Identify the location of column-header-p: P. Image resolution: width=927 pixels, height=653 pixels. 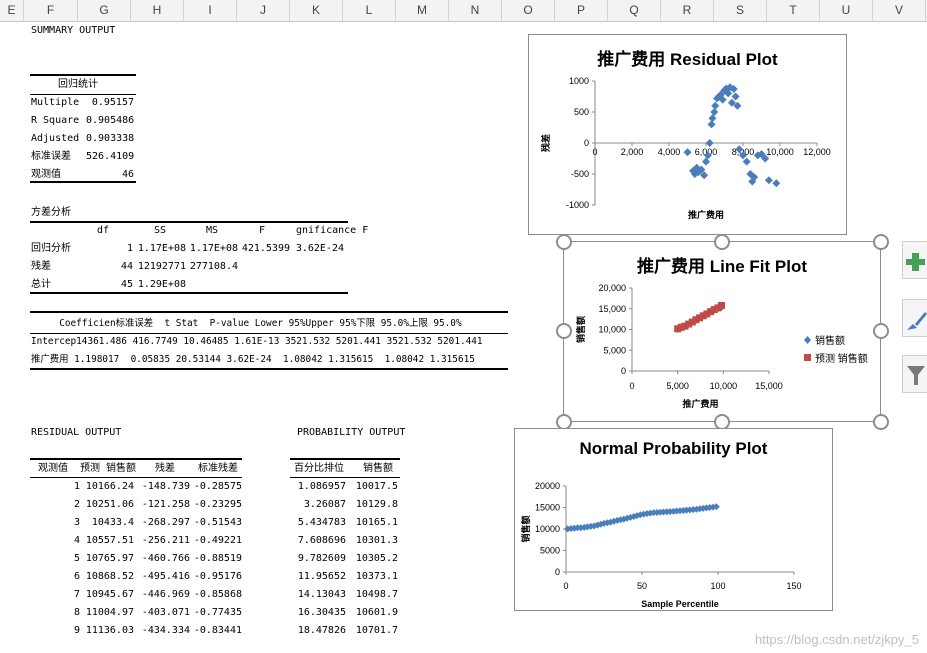
(581, 10).